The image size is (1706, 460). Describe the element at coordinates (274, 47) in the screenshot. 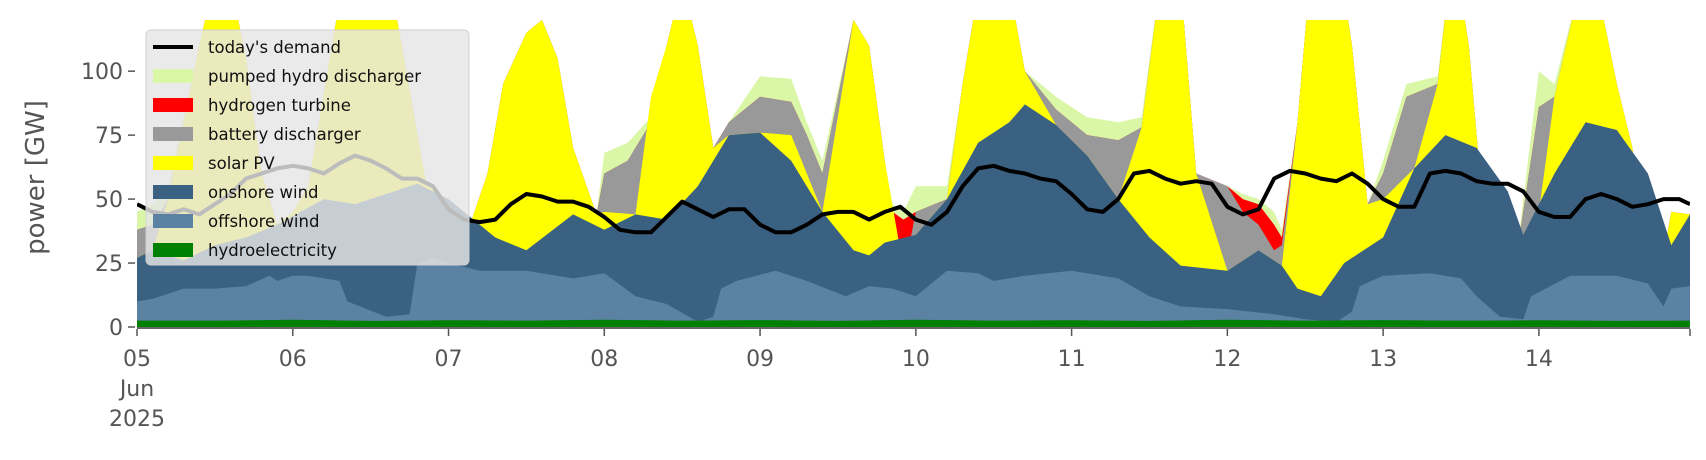

I see `legend-label: today's demand` at that location.